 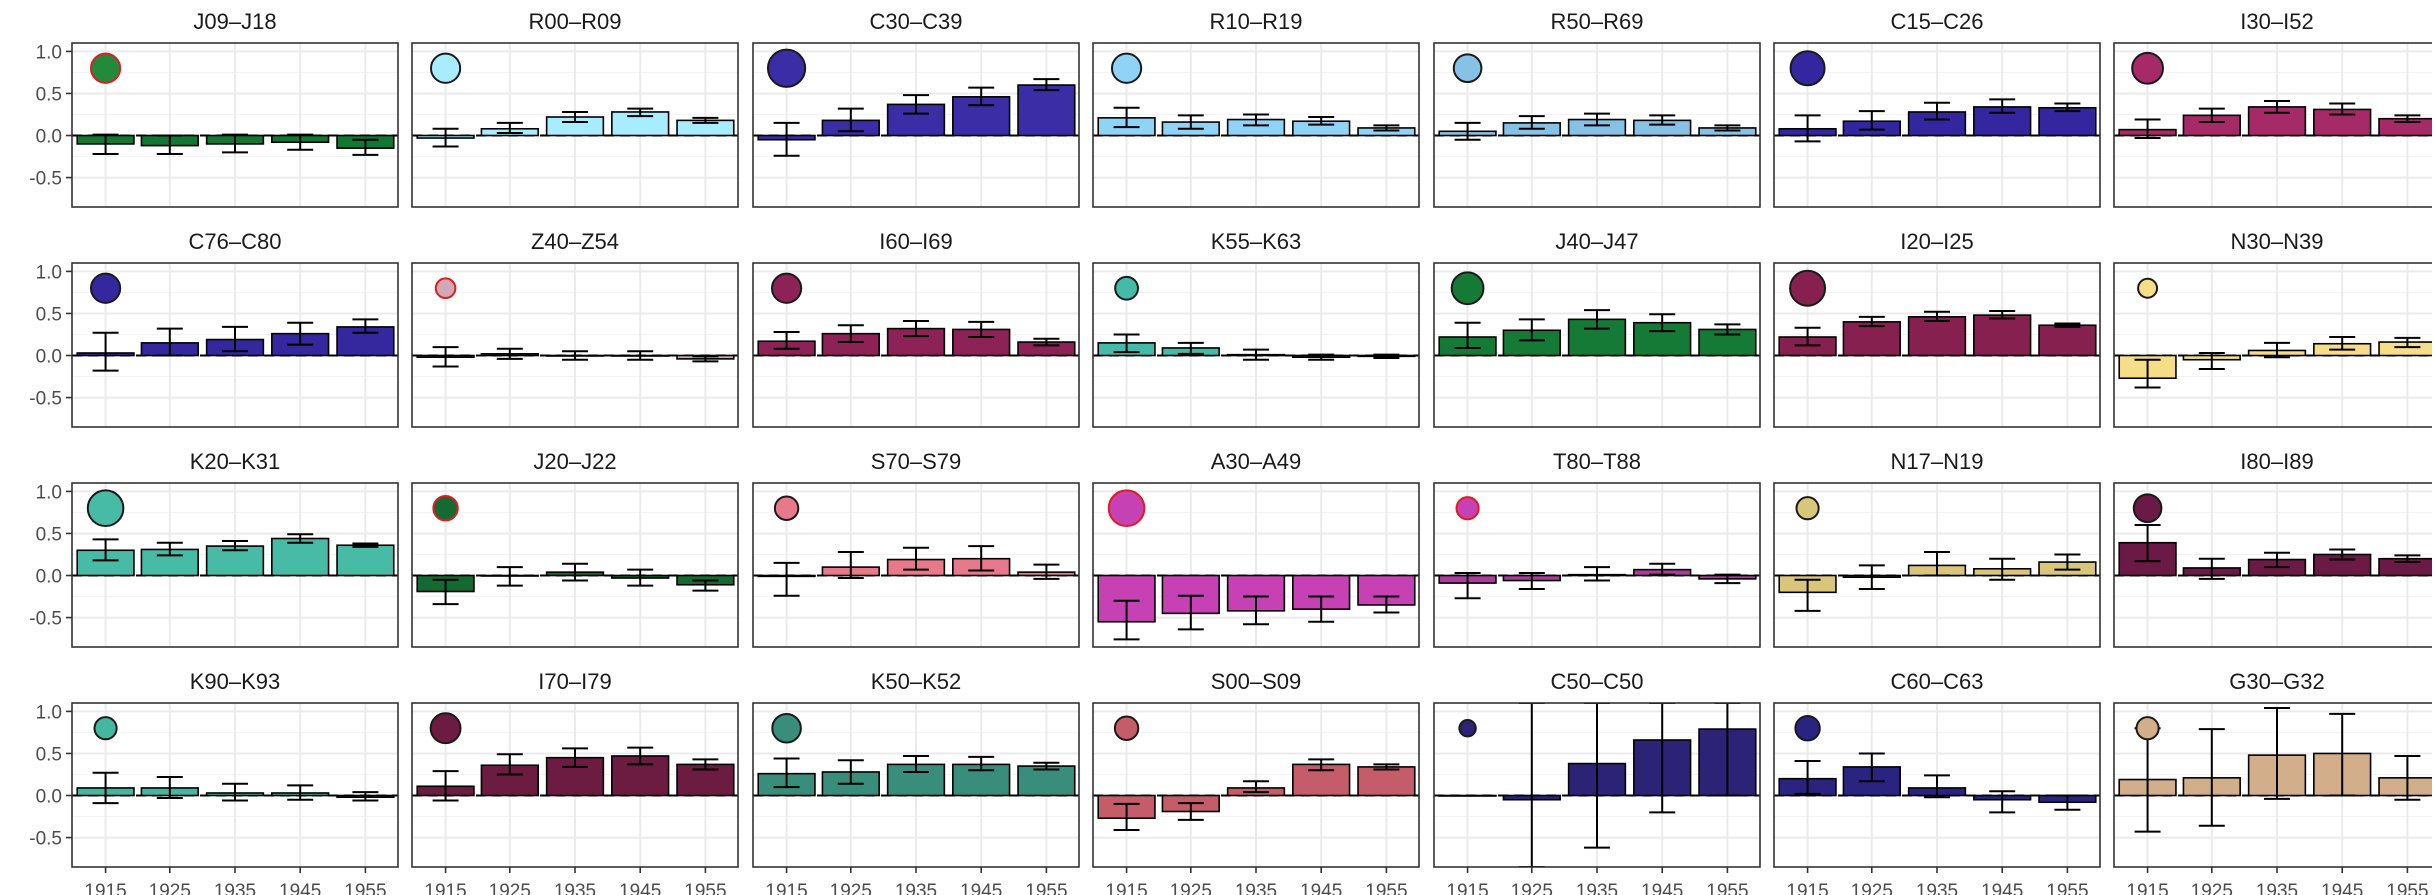 What do you see at coordinates (234, 21) in the screenshot?
I see `panel-title: J09–J18` at bounding box center [234, 21].